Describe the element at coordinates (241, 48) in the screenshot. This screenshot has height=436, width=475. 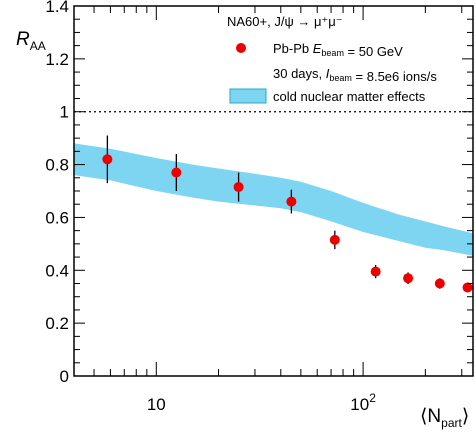
I see `legend-marker-circle` at that location.